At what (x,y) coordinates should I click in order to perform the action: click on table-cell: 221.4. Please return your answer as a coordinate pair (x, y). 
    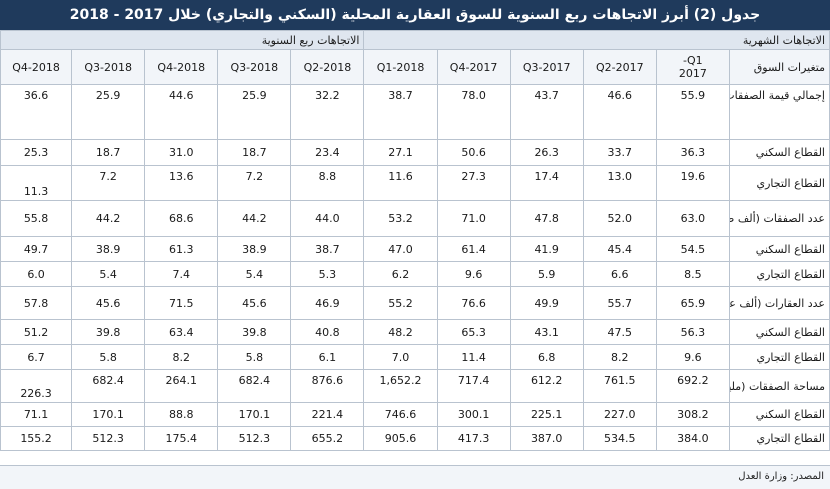
    Looking at the image, I should click on (327, 414).